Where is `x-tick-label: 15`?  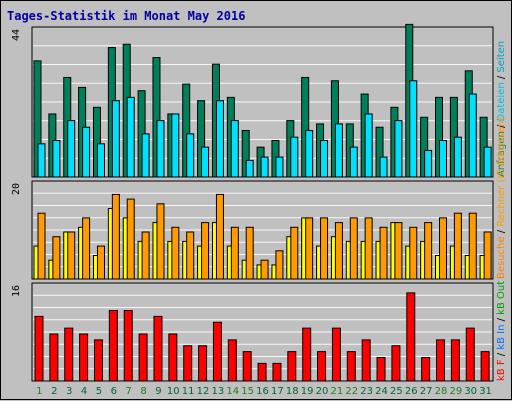
x-tick-label: 15 is located at coordinates (247, 391).